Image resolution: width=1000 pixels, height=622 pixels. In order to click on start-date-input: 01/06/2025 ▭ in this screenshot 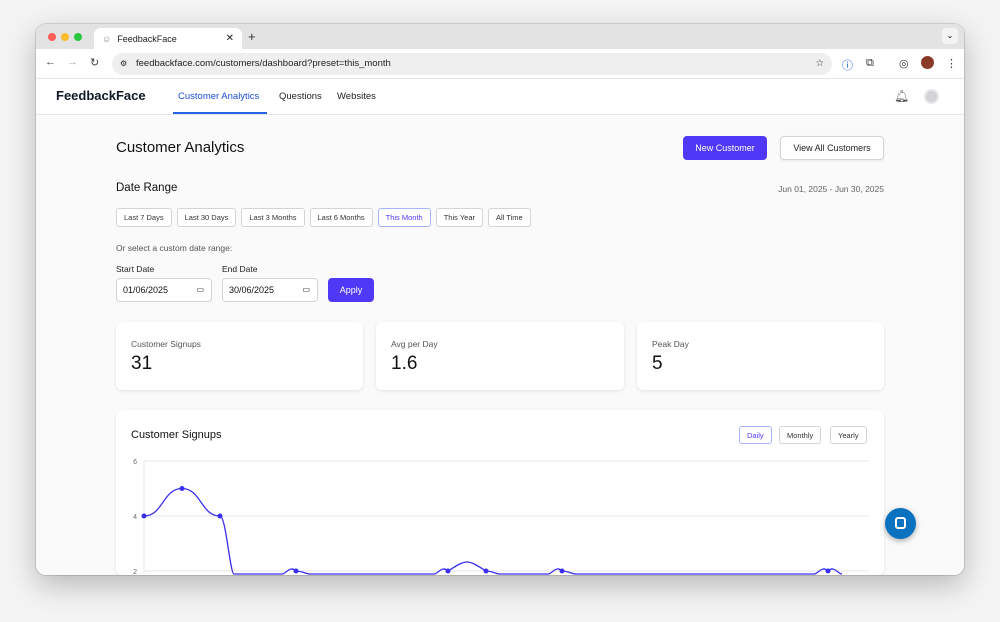, I will do `click(164, 290)`.